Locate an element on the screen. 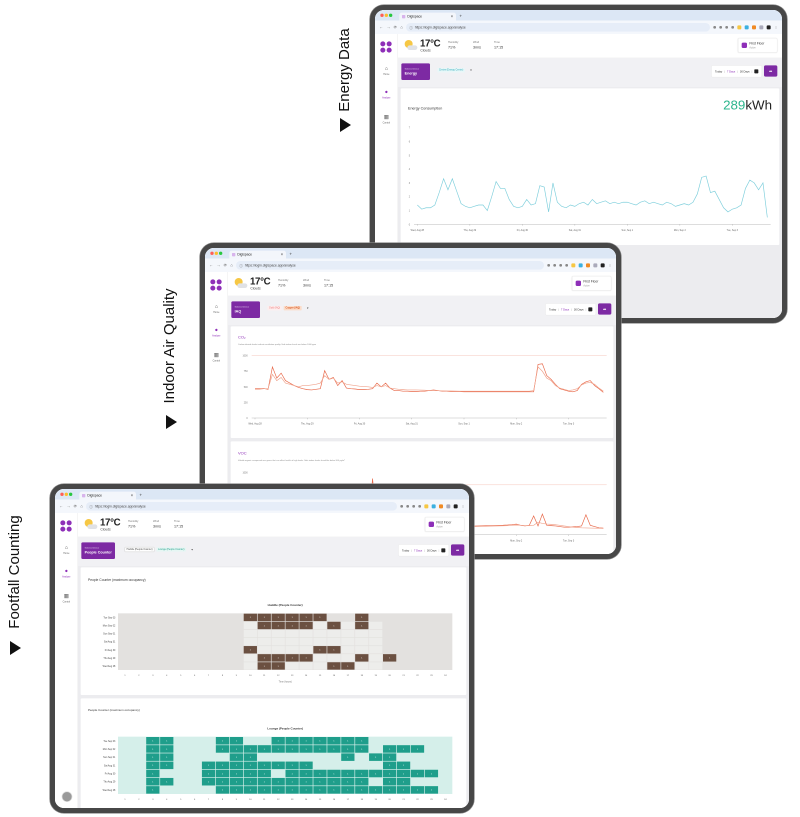 This screenshot has width=800, height=817. device-chip: Centre (Energy Centre) is located at coordinates (451, 70).